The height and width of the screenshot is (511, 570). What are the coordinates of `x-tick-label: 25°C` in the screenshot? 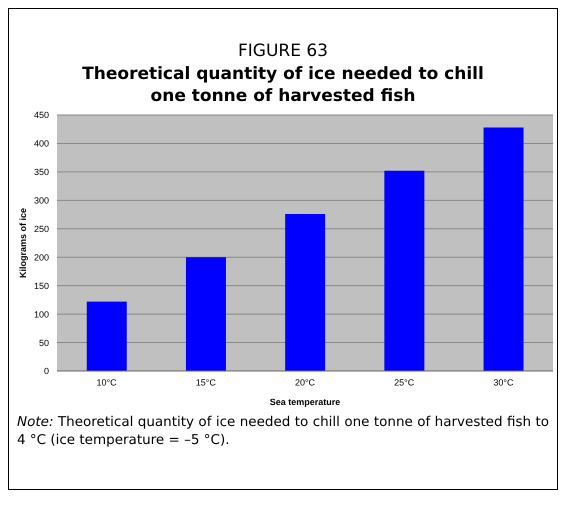 It's located at (404, 382).